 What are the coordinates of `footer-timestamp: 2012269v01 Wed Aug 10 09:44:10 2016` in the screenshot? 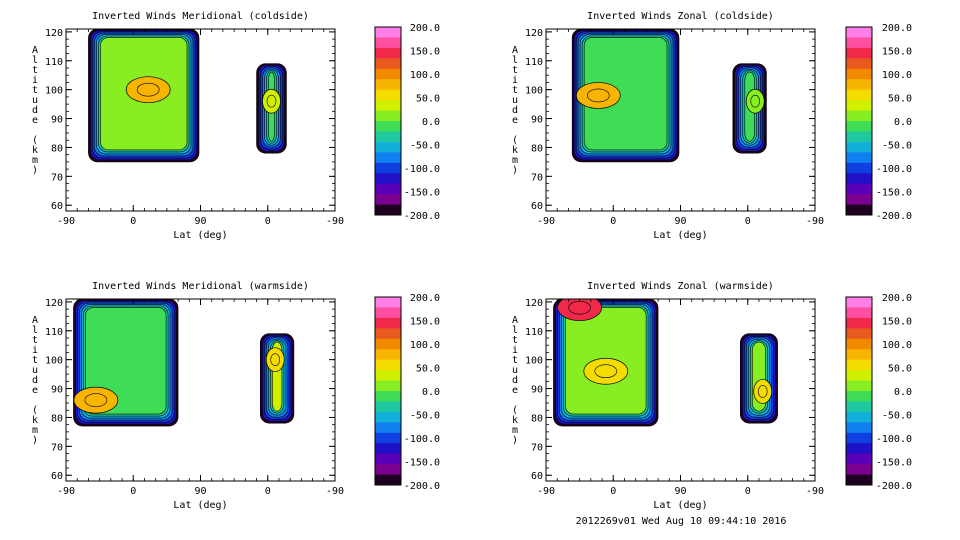 It's located at (681, 521).